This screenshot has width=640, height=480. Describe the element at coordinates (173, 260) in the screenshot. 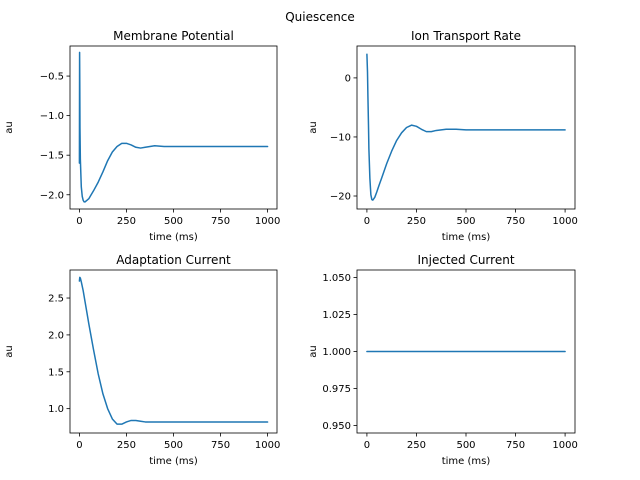

I see `subplot-title: Adaptation Current` at that location.